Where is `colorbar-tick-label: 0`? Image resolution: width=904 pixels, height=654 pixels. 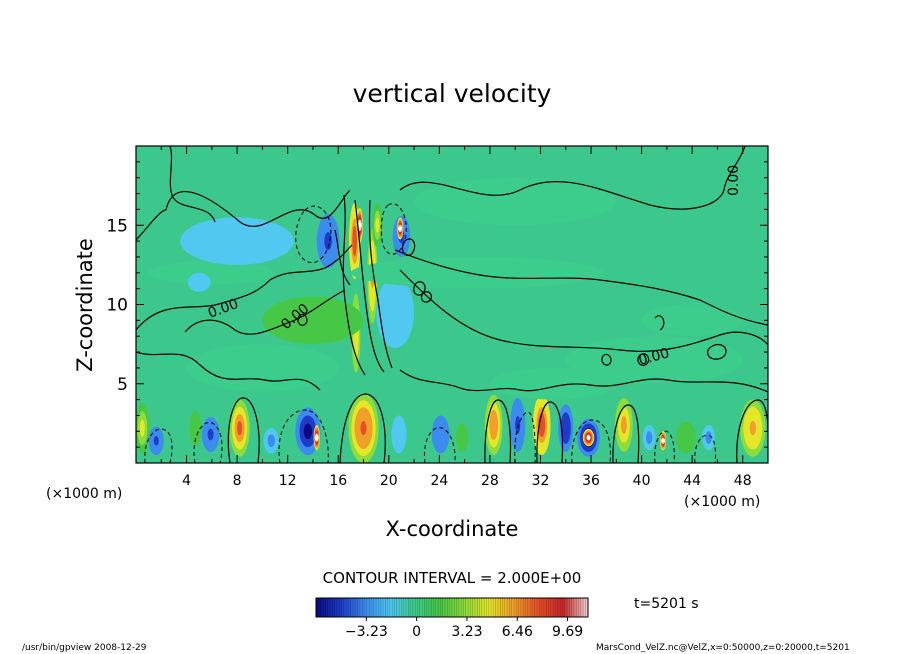 colorbar-tick-label: 0 is located at coordinates (416, 632).